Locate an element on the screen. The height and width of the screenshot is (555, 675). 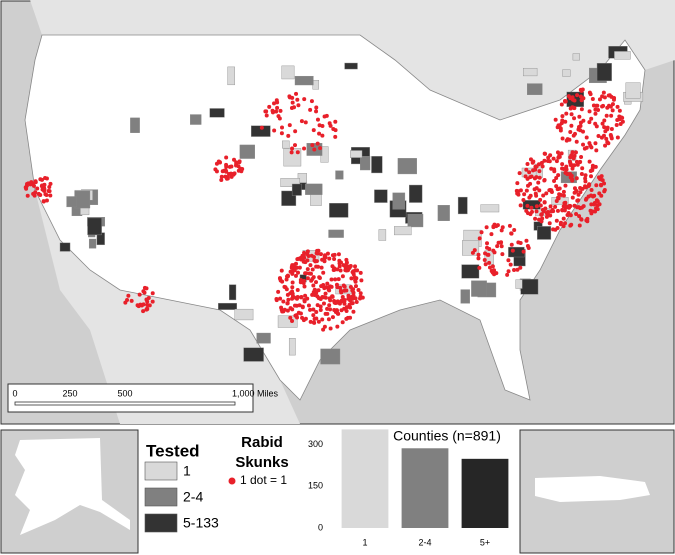
legend: Tested Rabid Skunks 1 dot = 1 1 2-4 5-133 is located at coordinates (216, 483).